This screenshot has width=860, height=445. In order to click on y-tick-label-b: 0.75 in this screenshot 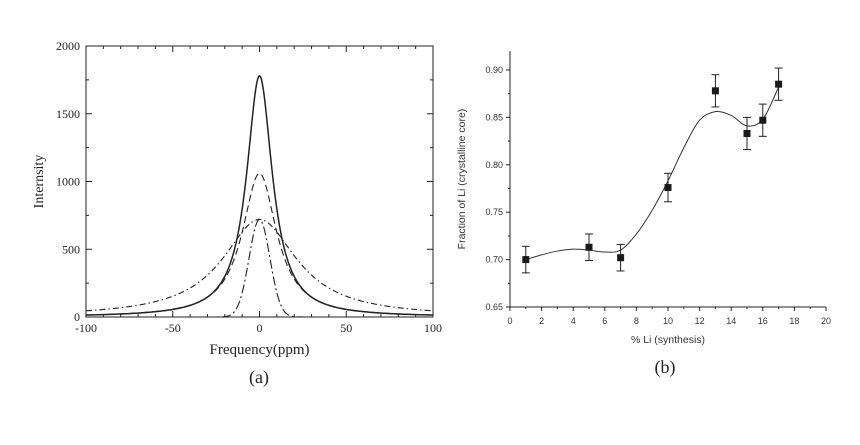, I will do `click(494, 212)`.